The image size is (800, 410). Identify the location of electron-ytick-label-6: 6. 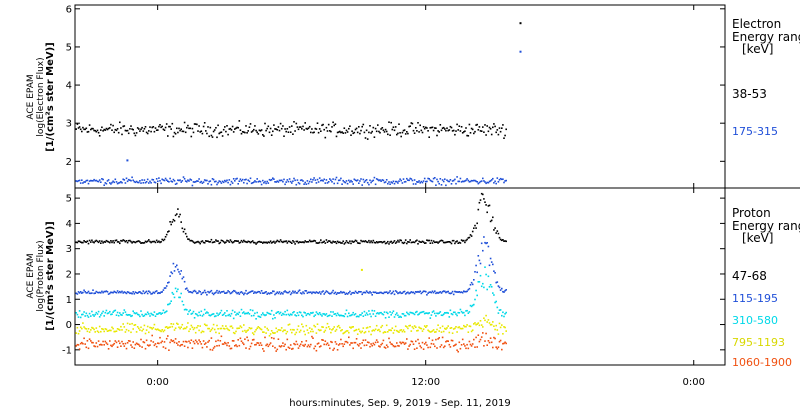
(69, 9).